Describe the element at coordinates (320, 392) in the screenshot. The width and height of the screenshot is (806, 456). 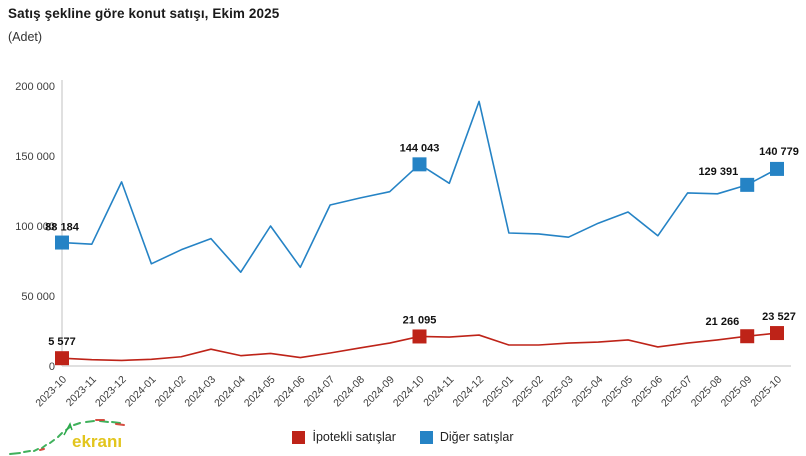
I see `x-axis-tick-label: 2024-07` at that location.